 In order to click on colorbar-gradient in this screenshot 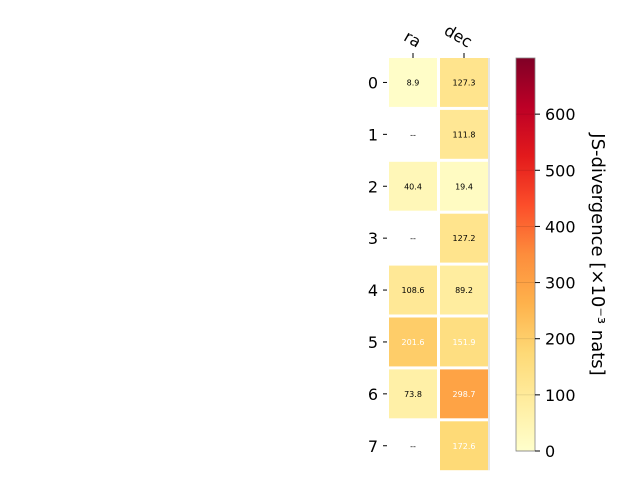, I will do `click(525, 254)`.